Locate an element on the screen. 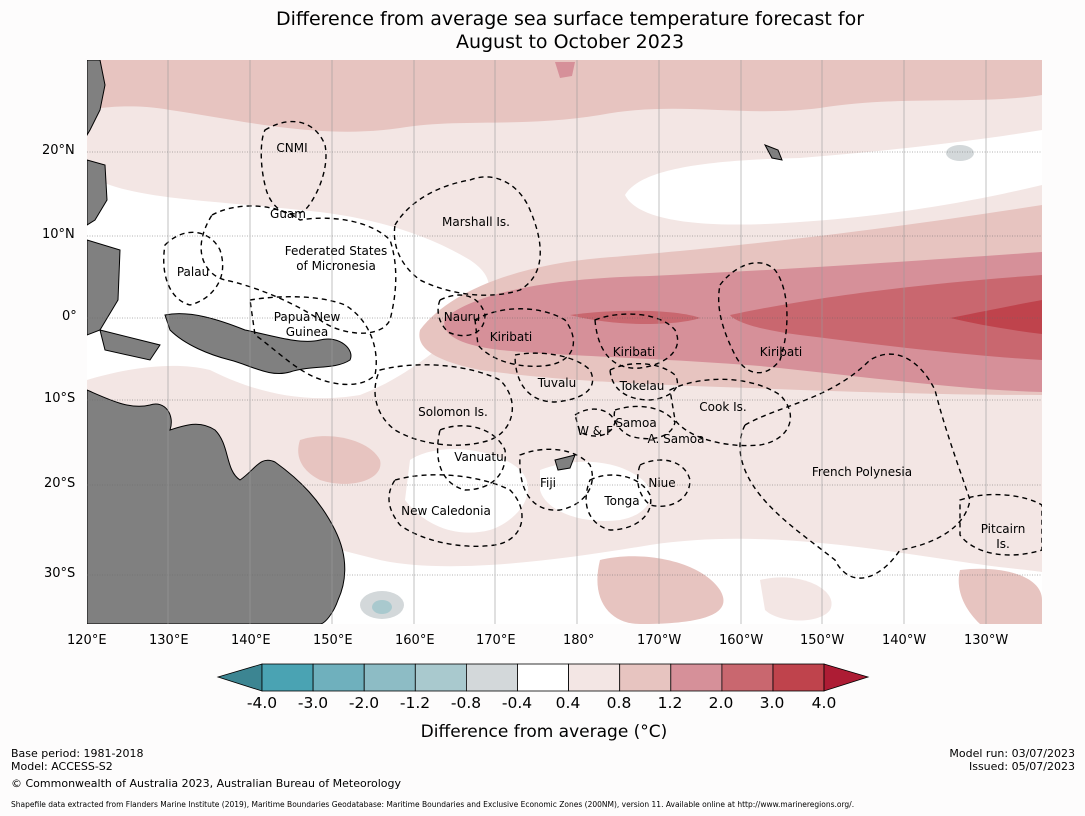 Image resolution: width=1085 pixels, height=816 pixels. model-name: Model: ACCESS-S2 is located at coordinates (62, 766).